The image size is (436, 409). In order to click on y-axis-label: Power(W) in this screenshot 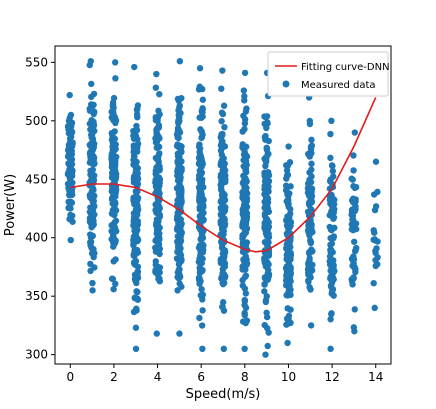, I will do `click(10, 205)`.